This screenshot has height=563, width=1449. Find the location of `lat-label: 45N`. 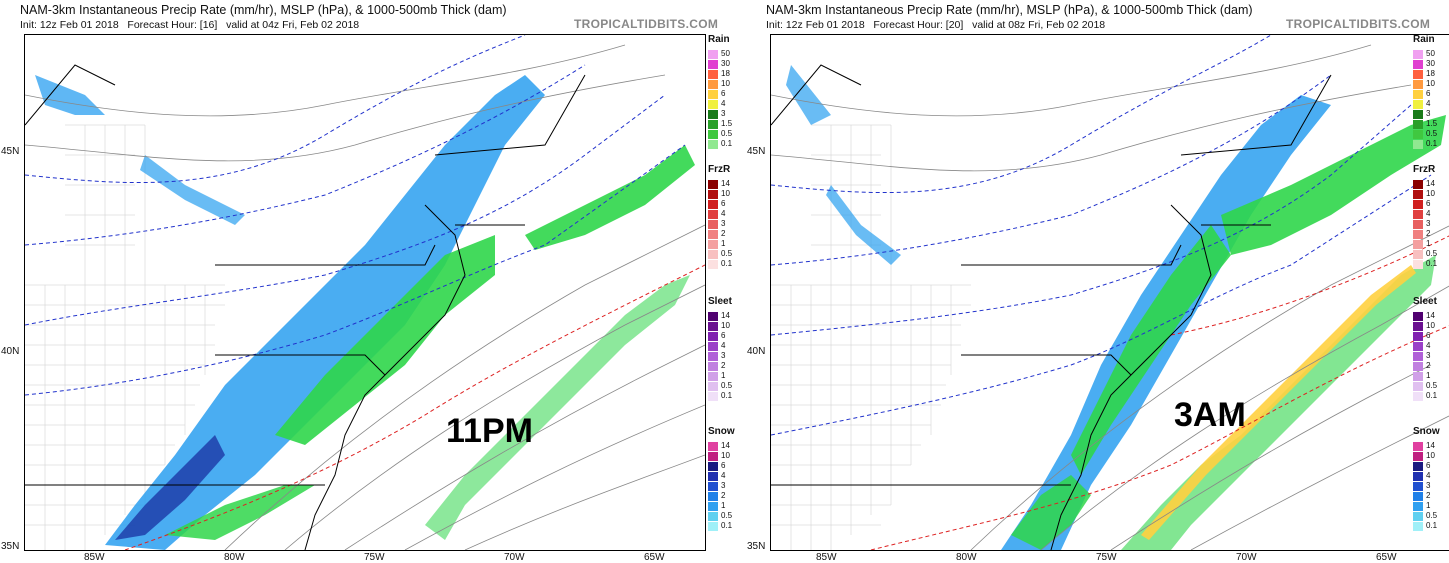

lat-label: 45N is located at coordinates (756, 151).